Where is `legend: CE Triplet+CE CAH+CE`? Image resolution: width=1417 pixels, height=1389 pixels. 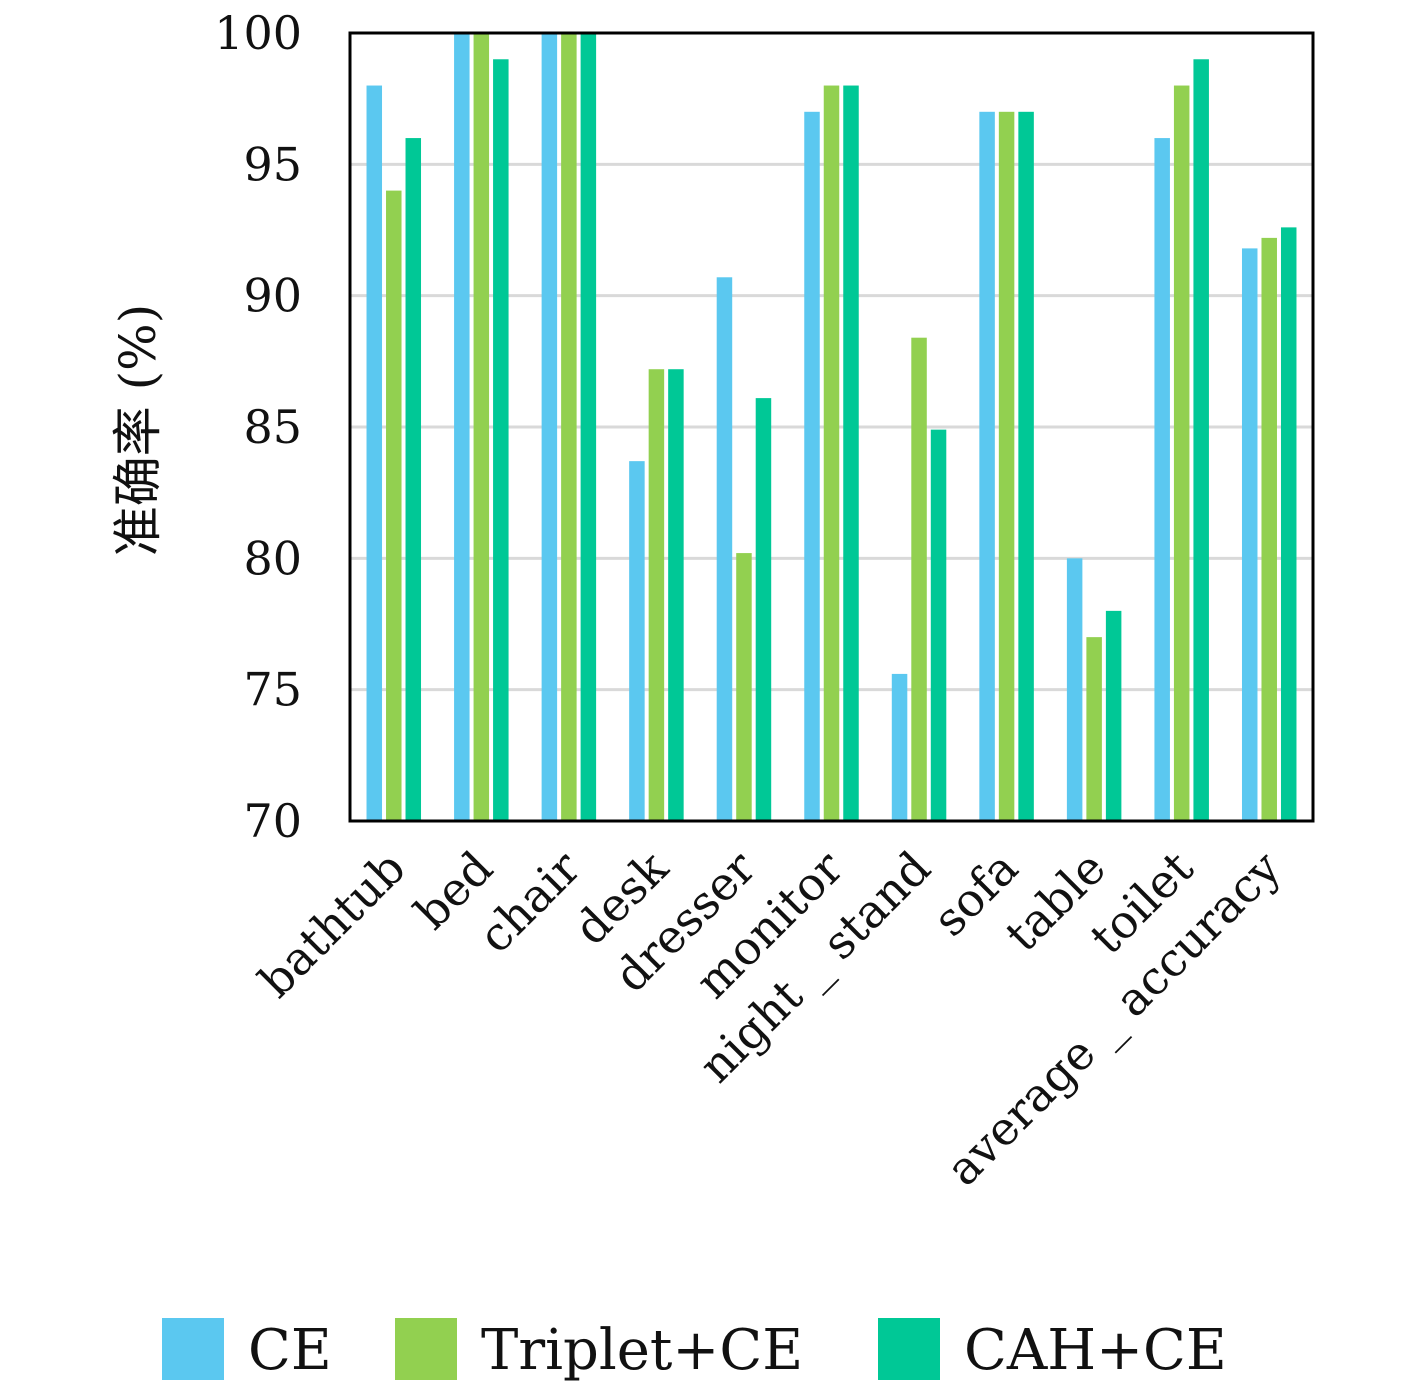
legend: CE Triplet+CE CAH+CE is located at coordinates (694, 1350).